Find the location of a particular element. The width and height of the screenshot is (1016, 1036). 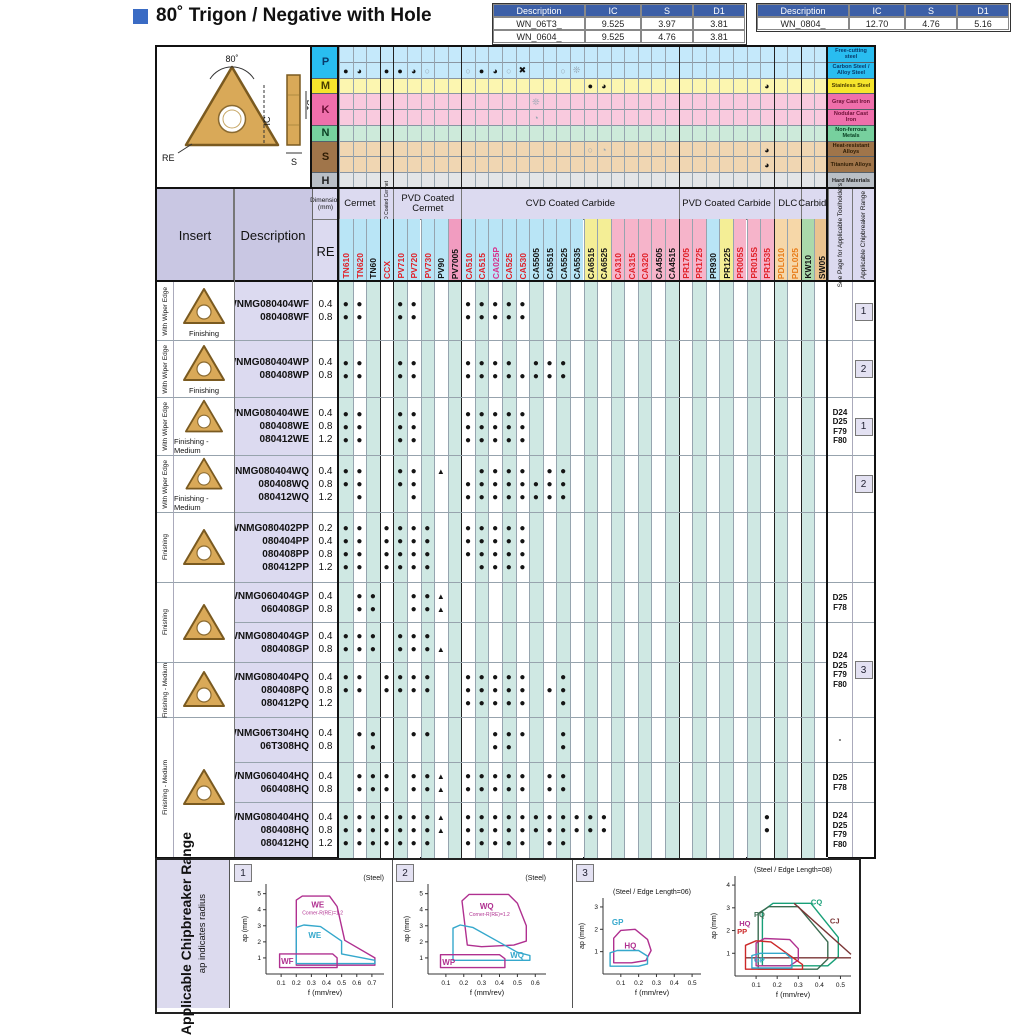

svg-text: 0.6 is located at coordinates (356, 983).